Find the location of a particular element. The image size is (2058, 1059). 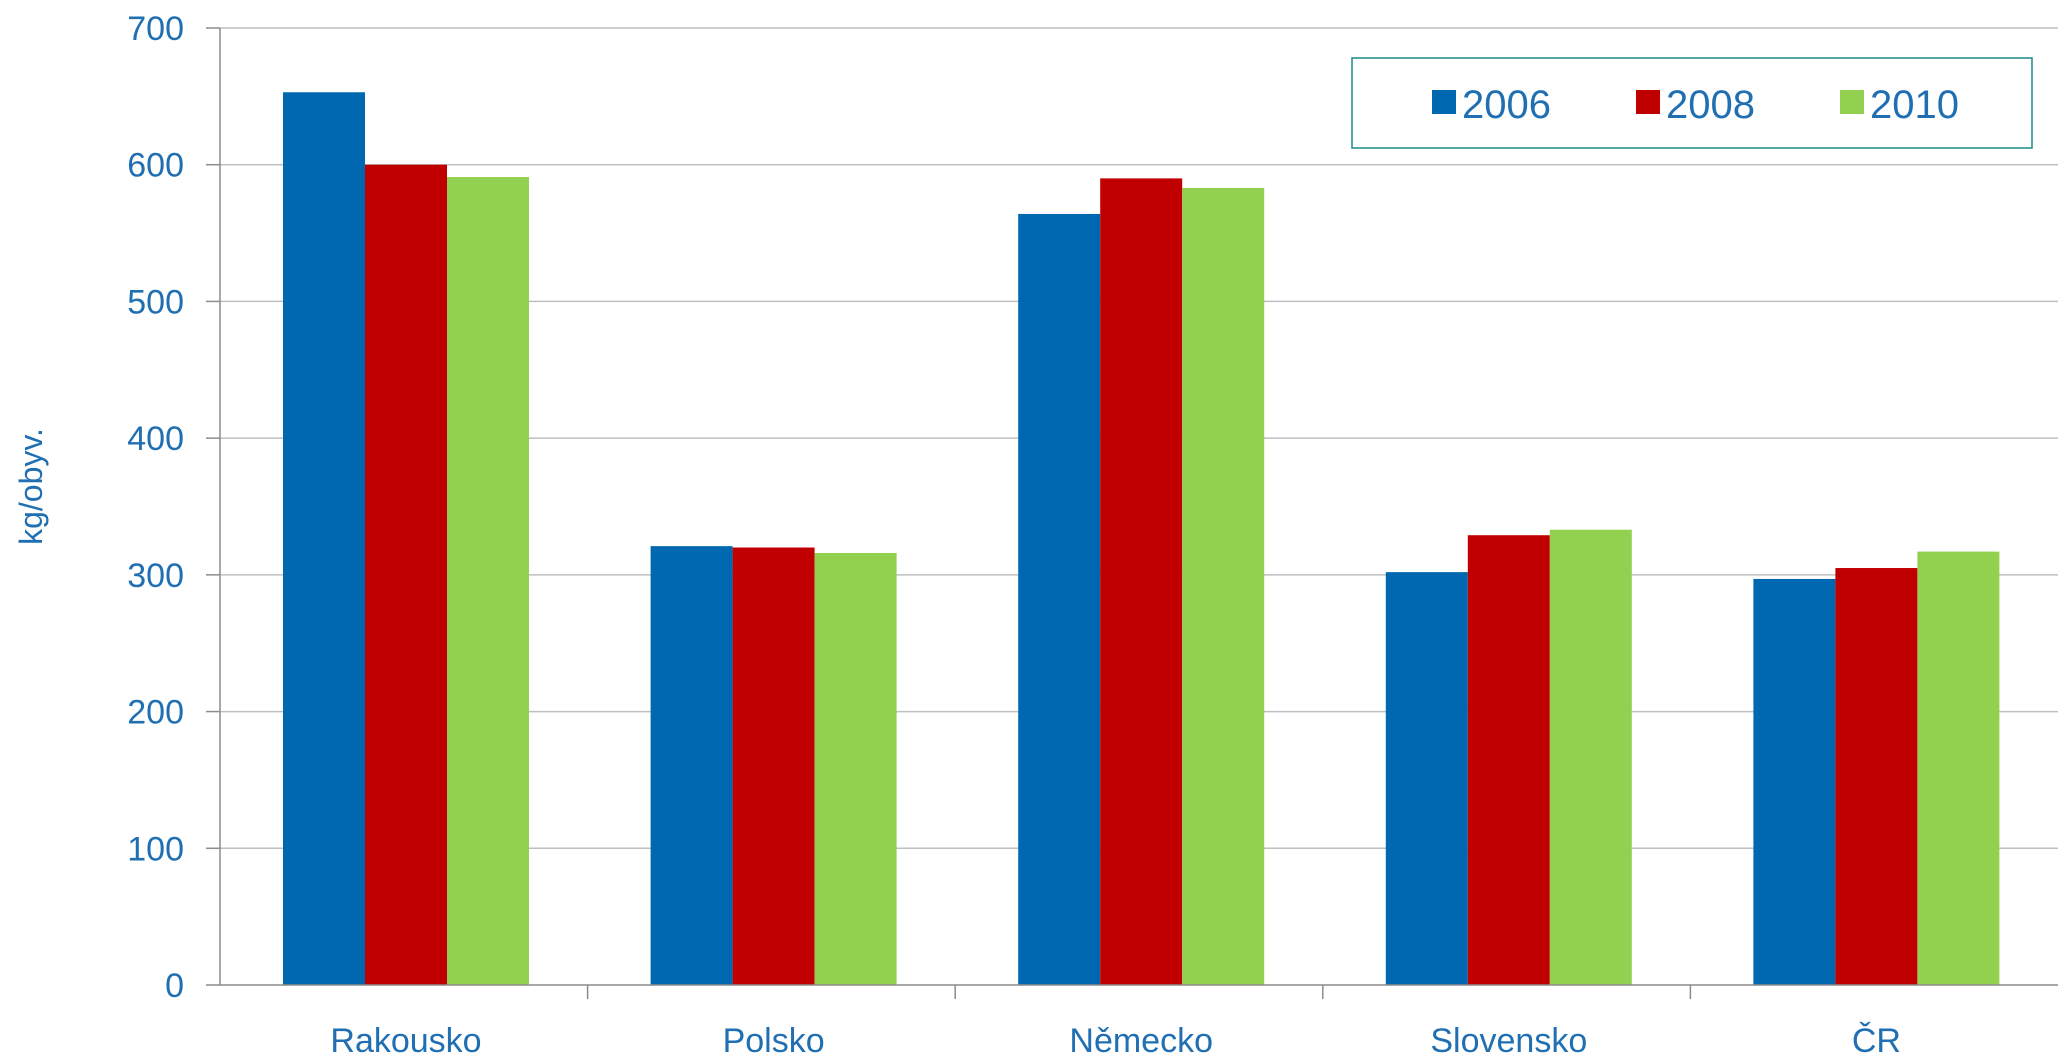

y-axis-title: kg/obyv. is located at coordinates (31, 486).